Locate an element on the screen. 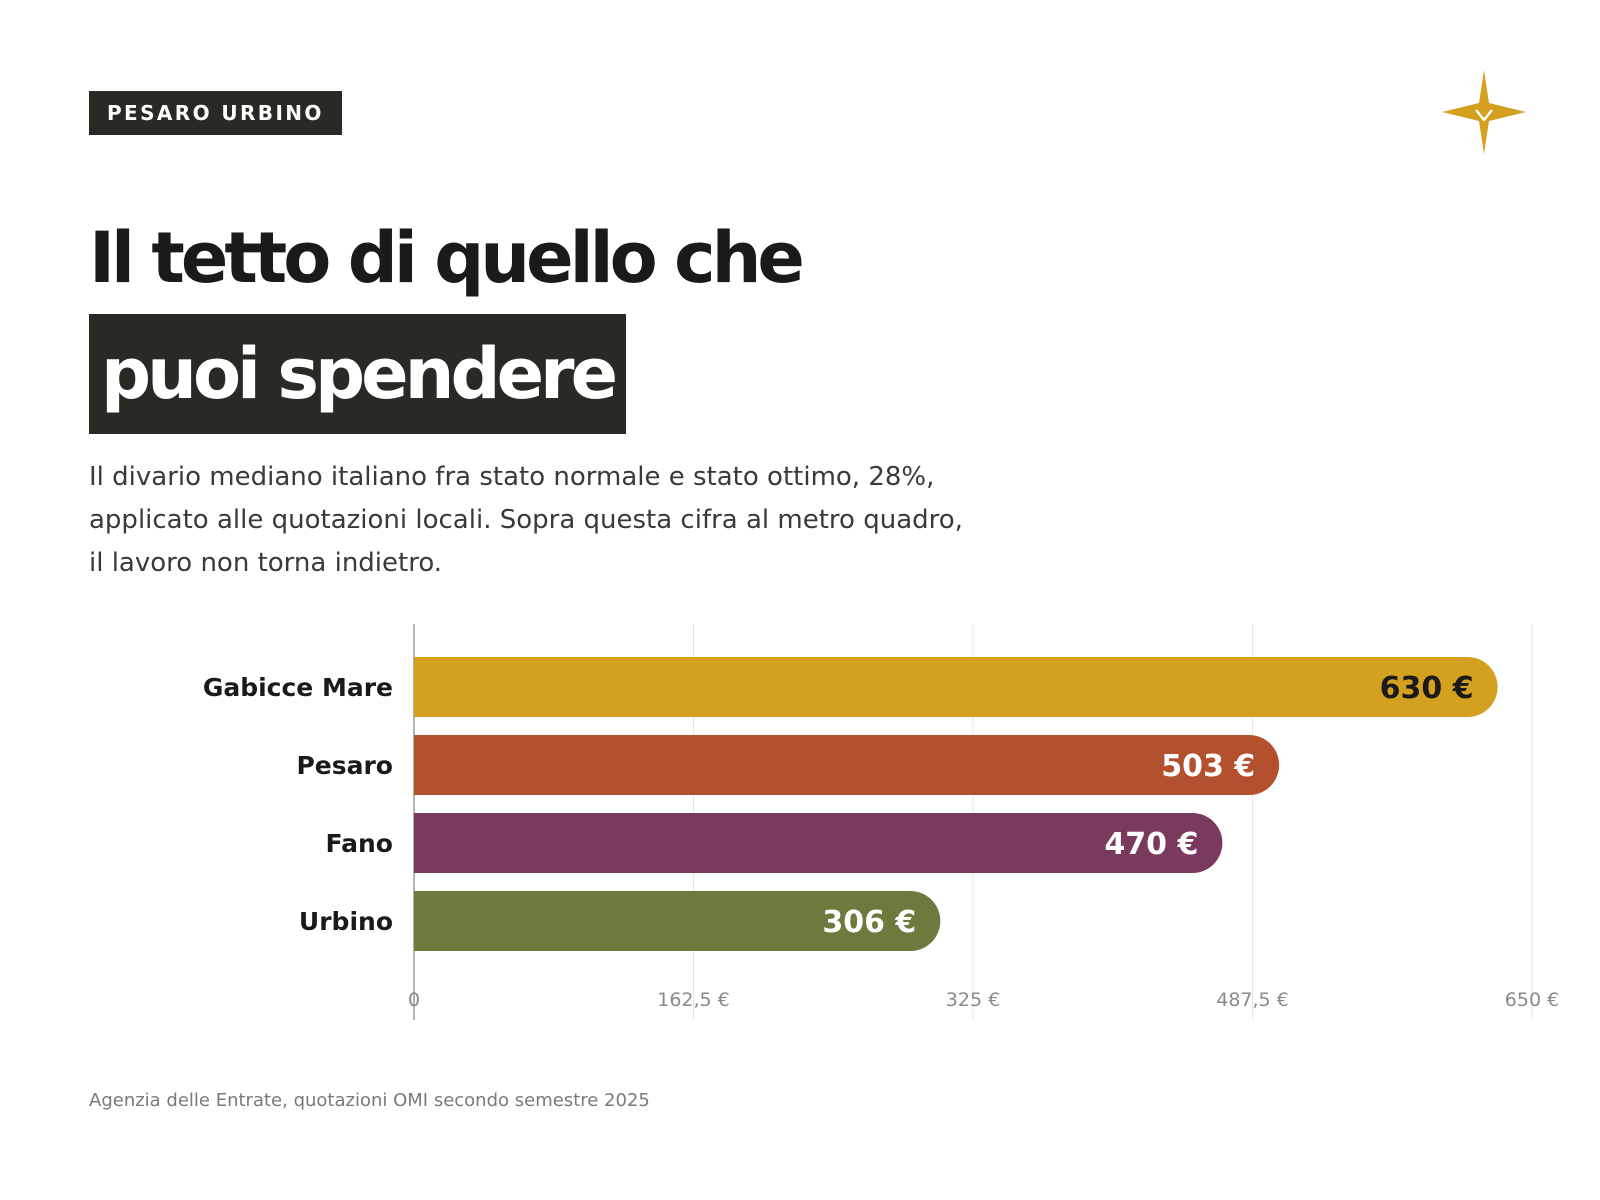 This screenshot has width=1600, height=1200. headline-line-1: Il tetto di quello che is located at coordinates (447, 258).